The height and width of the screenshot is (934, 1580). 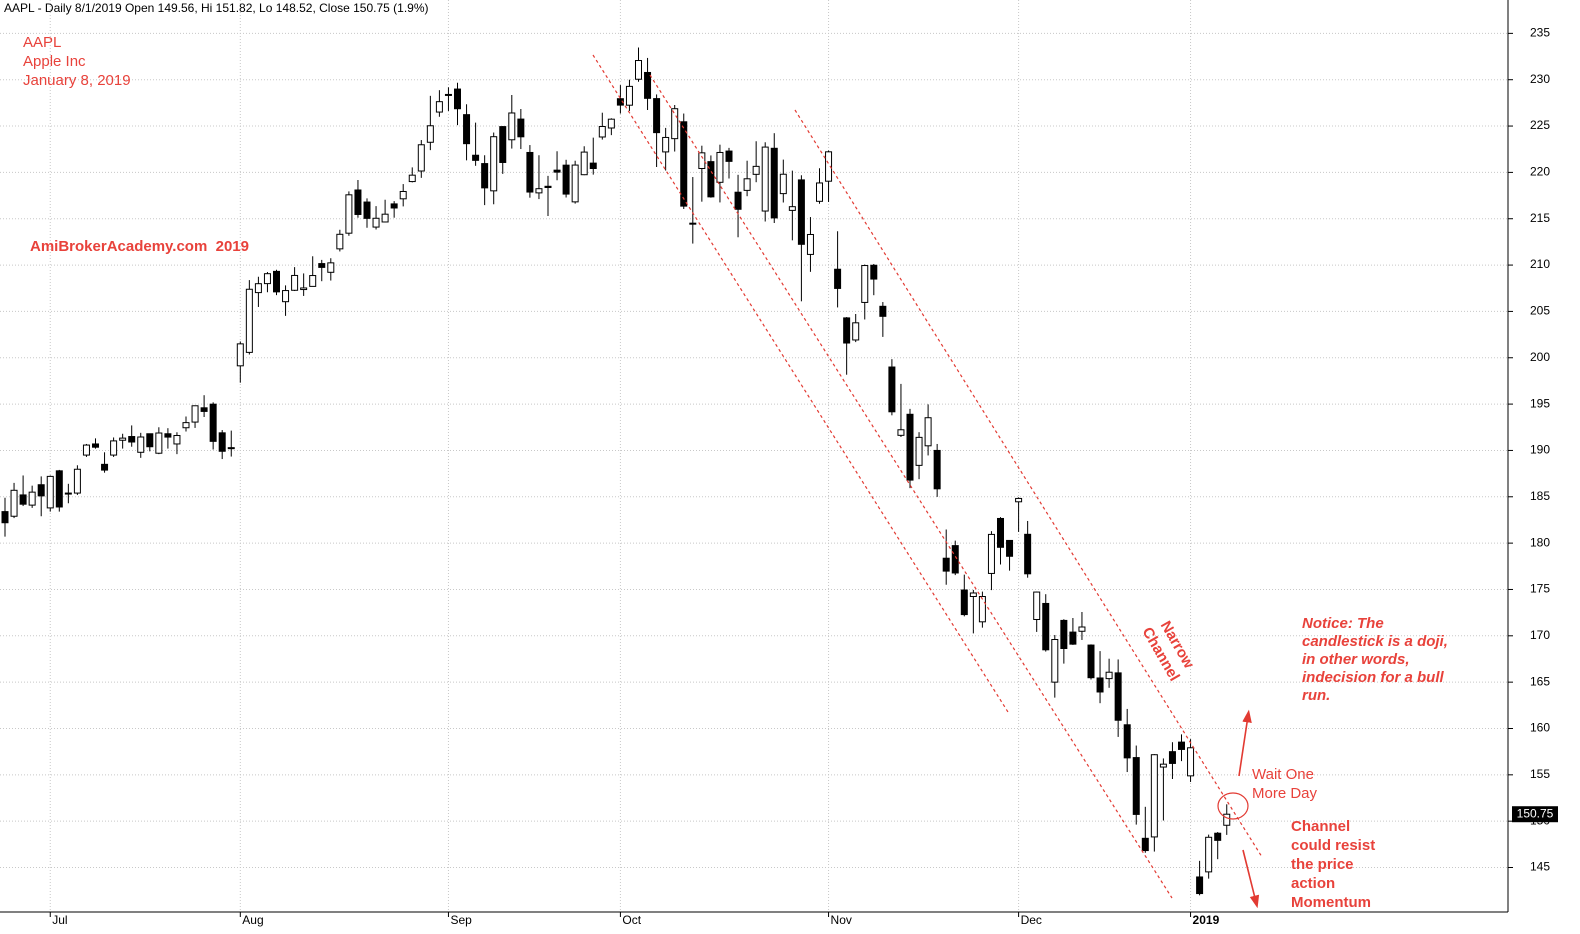 What do you see at coordinates (1540, 218) in the screenshot?
I see `y-tick-label: 215` at bounding box center [1540, 218].